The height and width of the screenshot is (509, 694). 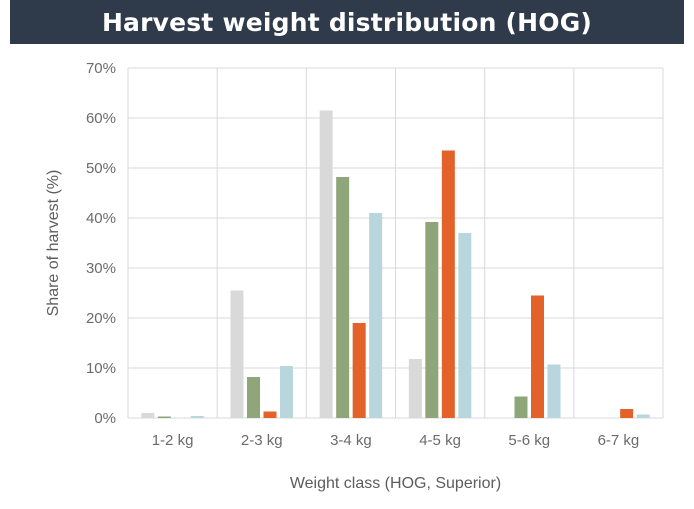 What do you see at coordinates (351, 440) in the screenshot?
I see `x-tick-label: 3-4 kg` at bounding box center [351, 440].